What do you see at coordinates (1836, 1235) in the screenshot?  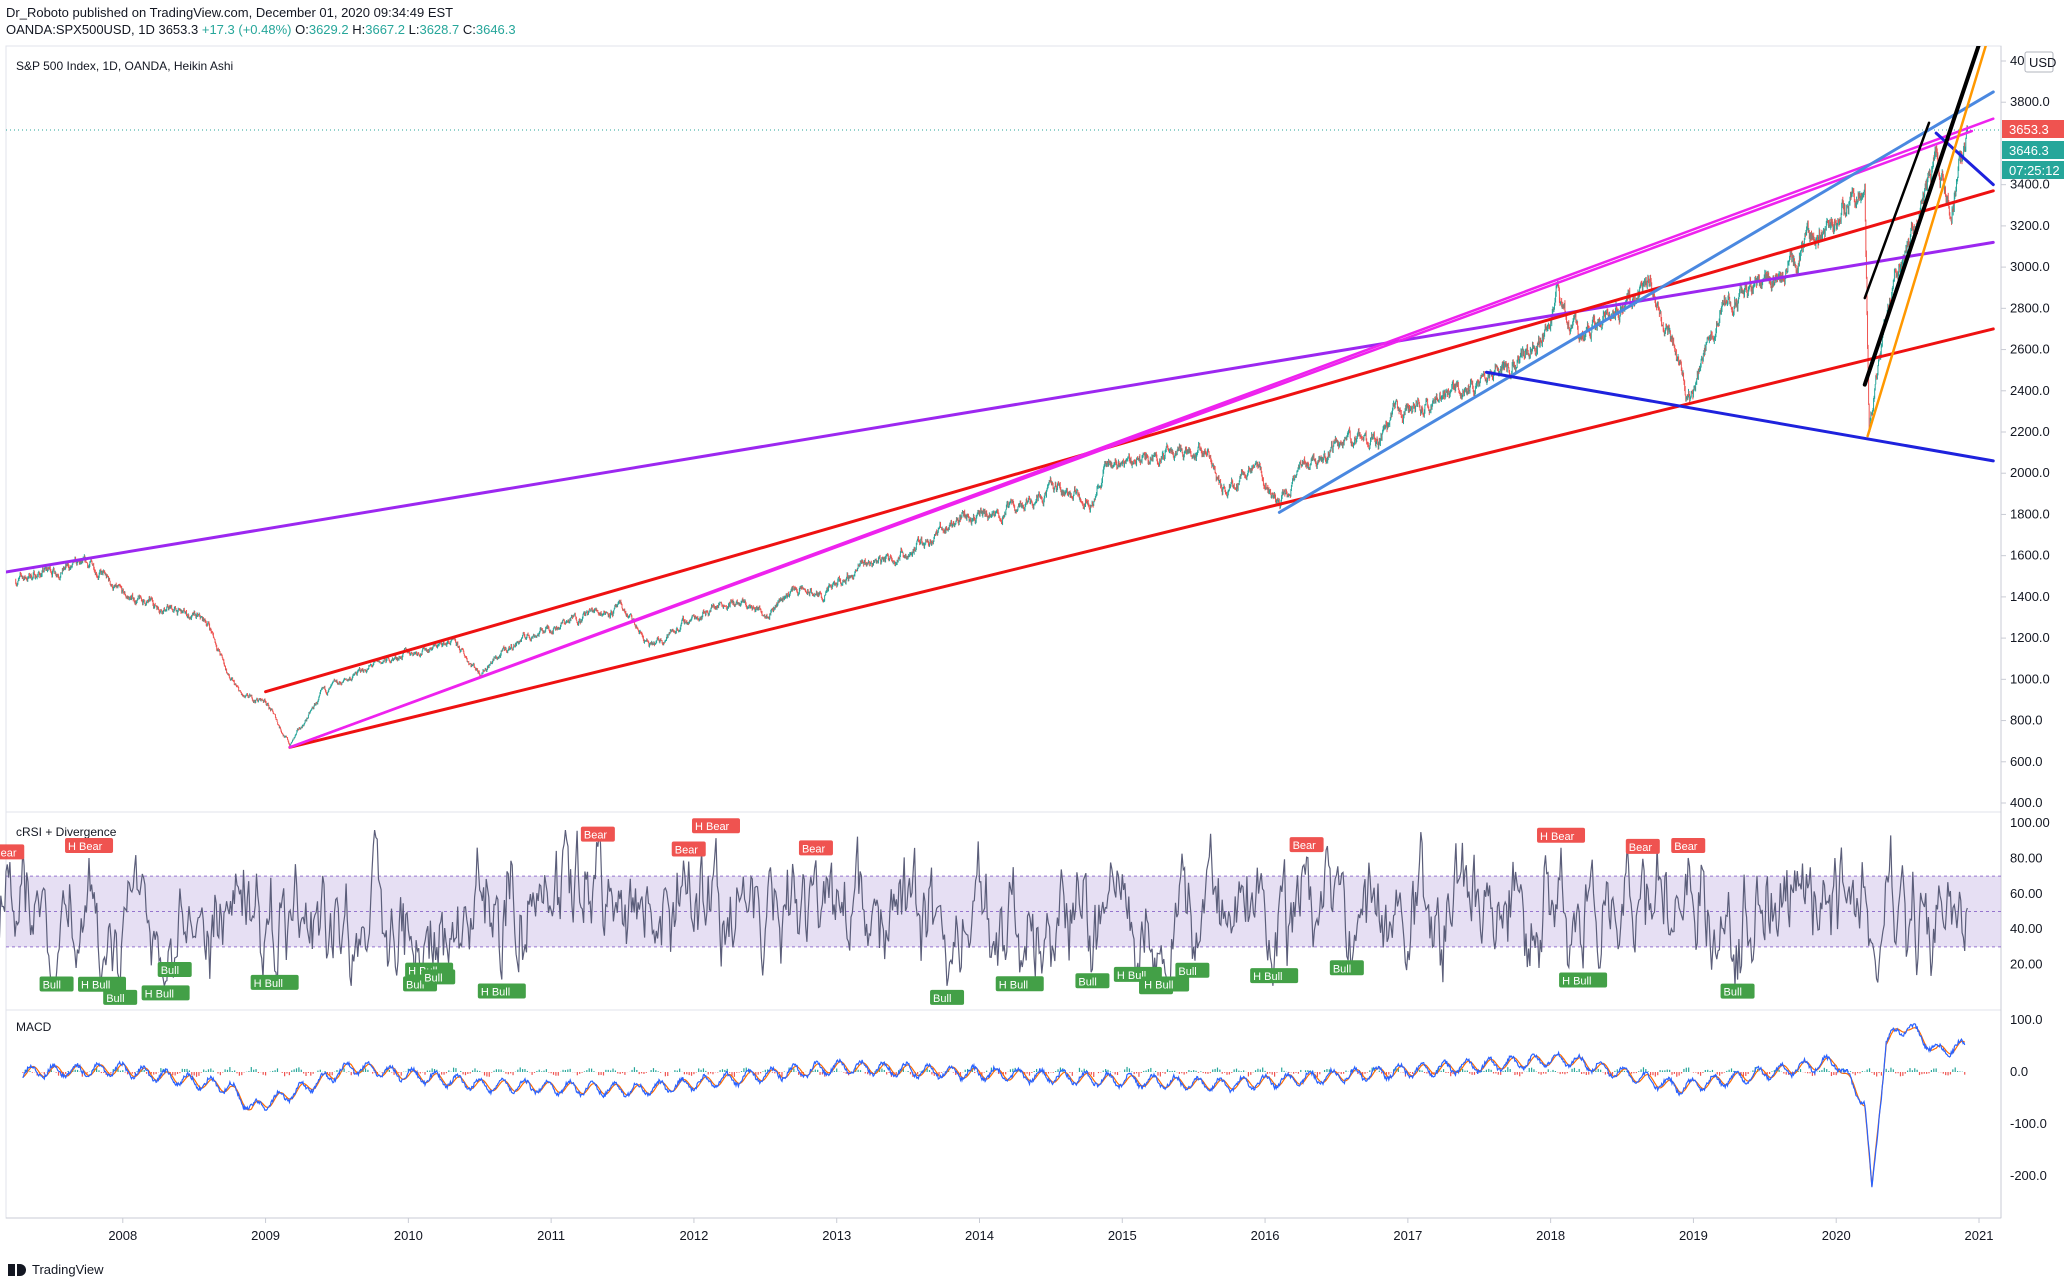 I see `time-tick-label: 2020` at bounding box center [1836, 1235].